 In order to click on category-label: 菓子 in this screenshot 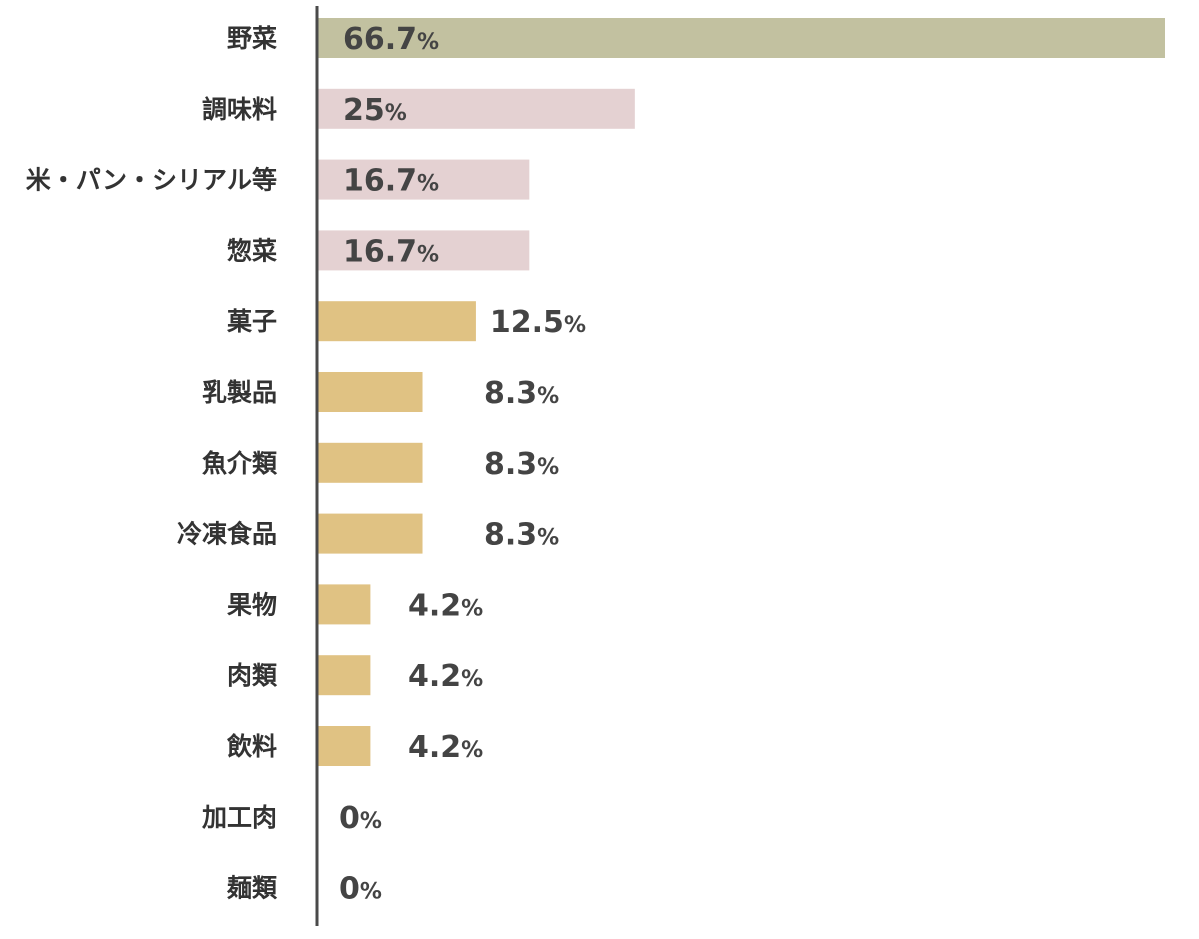, I will do `click(251, 321)`.